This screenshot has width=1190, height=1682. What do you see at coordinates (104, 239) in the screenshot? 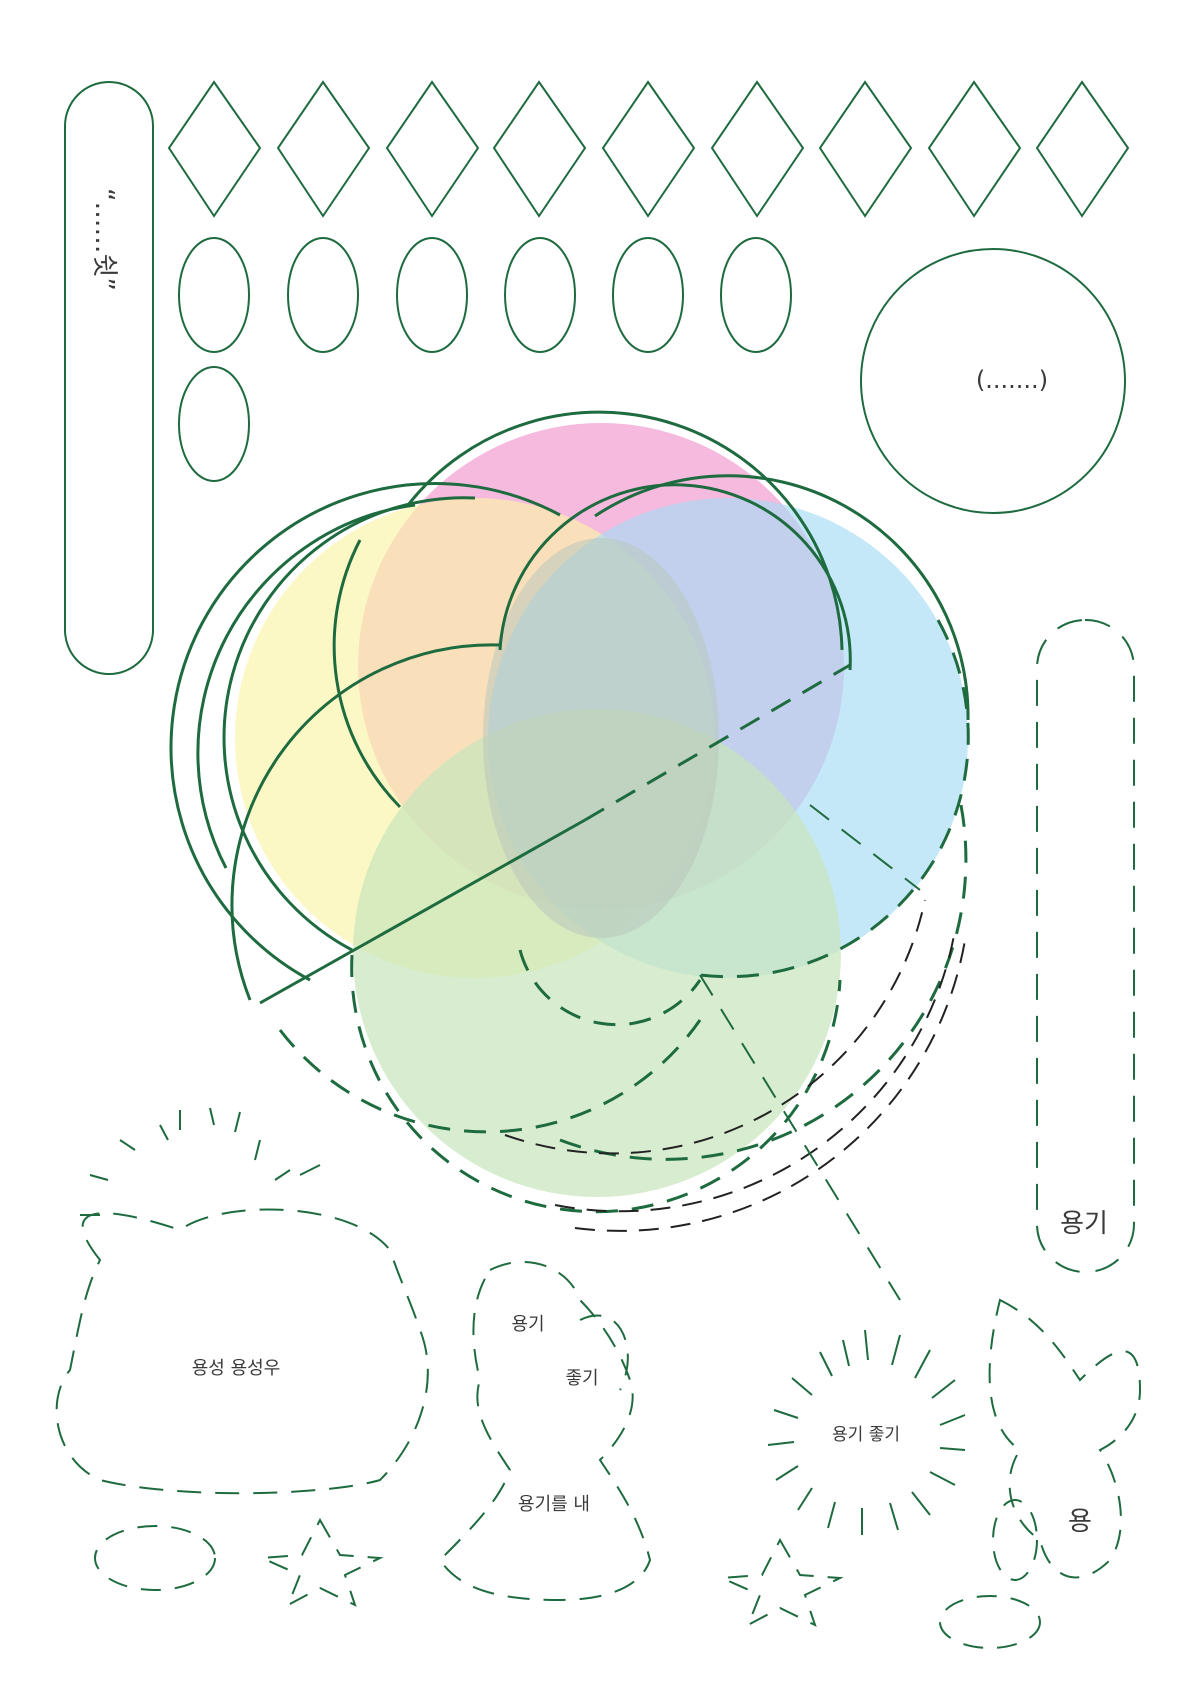
I see `pill-text: “……쉿”` at bounding box center [104, 239].